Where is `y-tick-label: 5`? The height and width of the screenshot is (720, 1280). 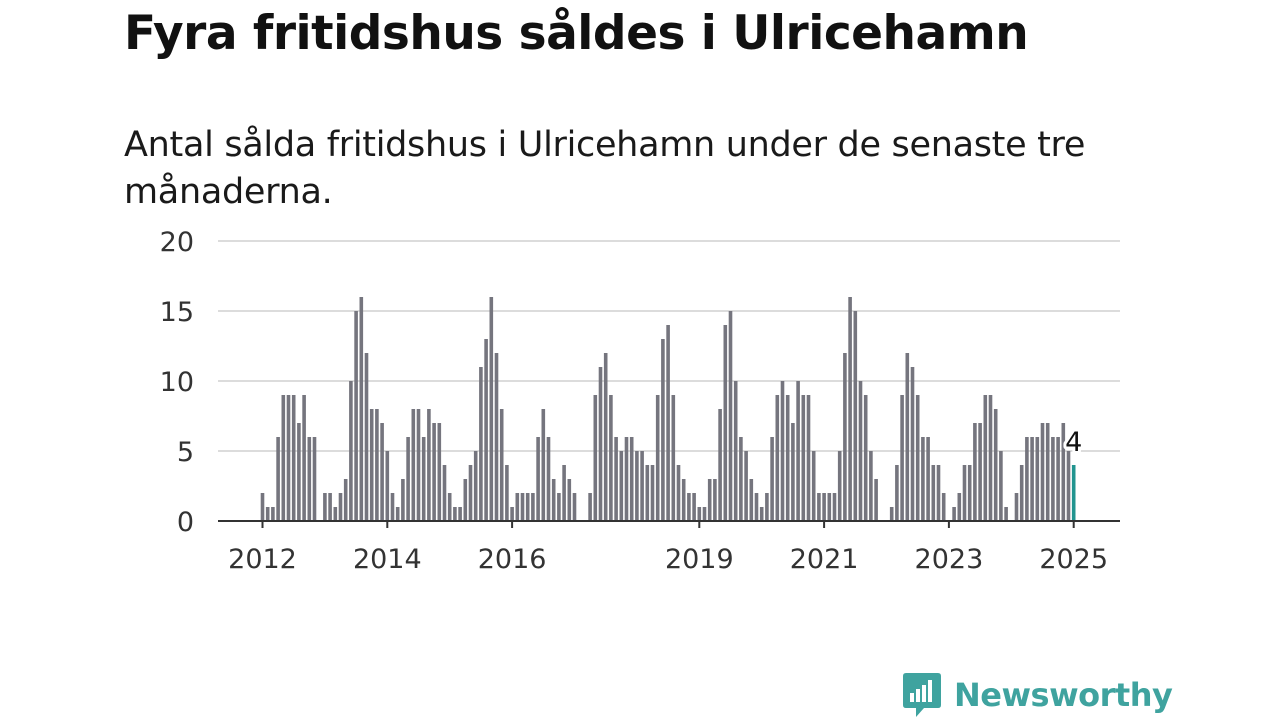 y-tick-label: 5 is located at coordinates (185, 452).